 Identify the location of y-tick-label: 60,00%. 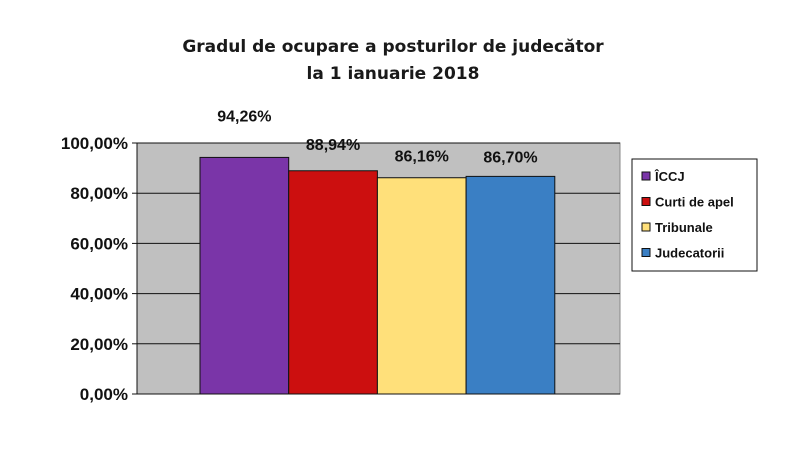
(99, 243).